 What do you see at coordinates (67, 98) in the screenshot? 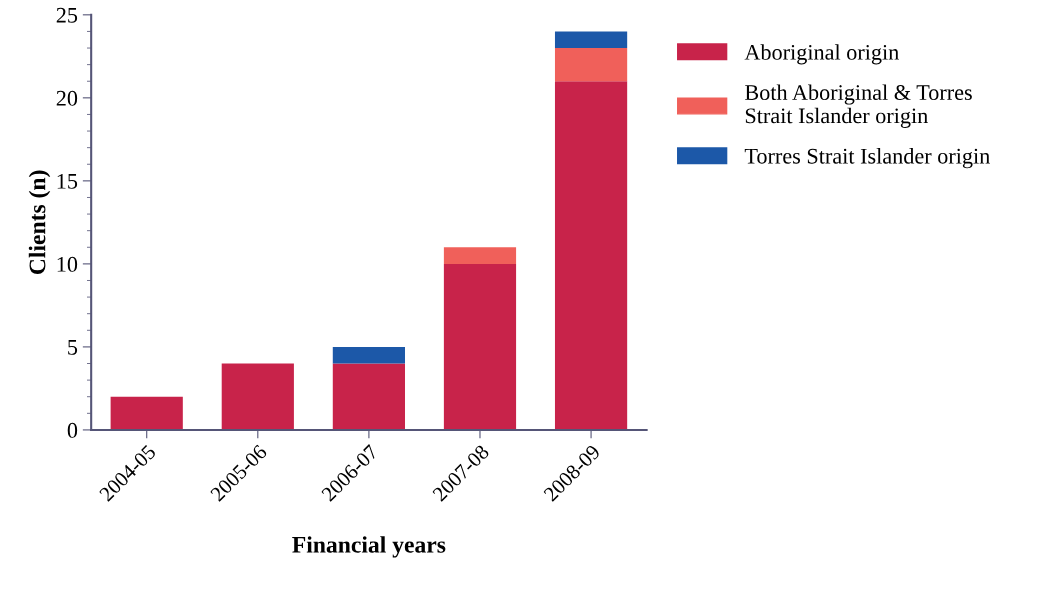
I see `y-tick-label: 20` at bounding box center [67, 98].